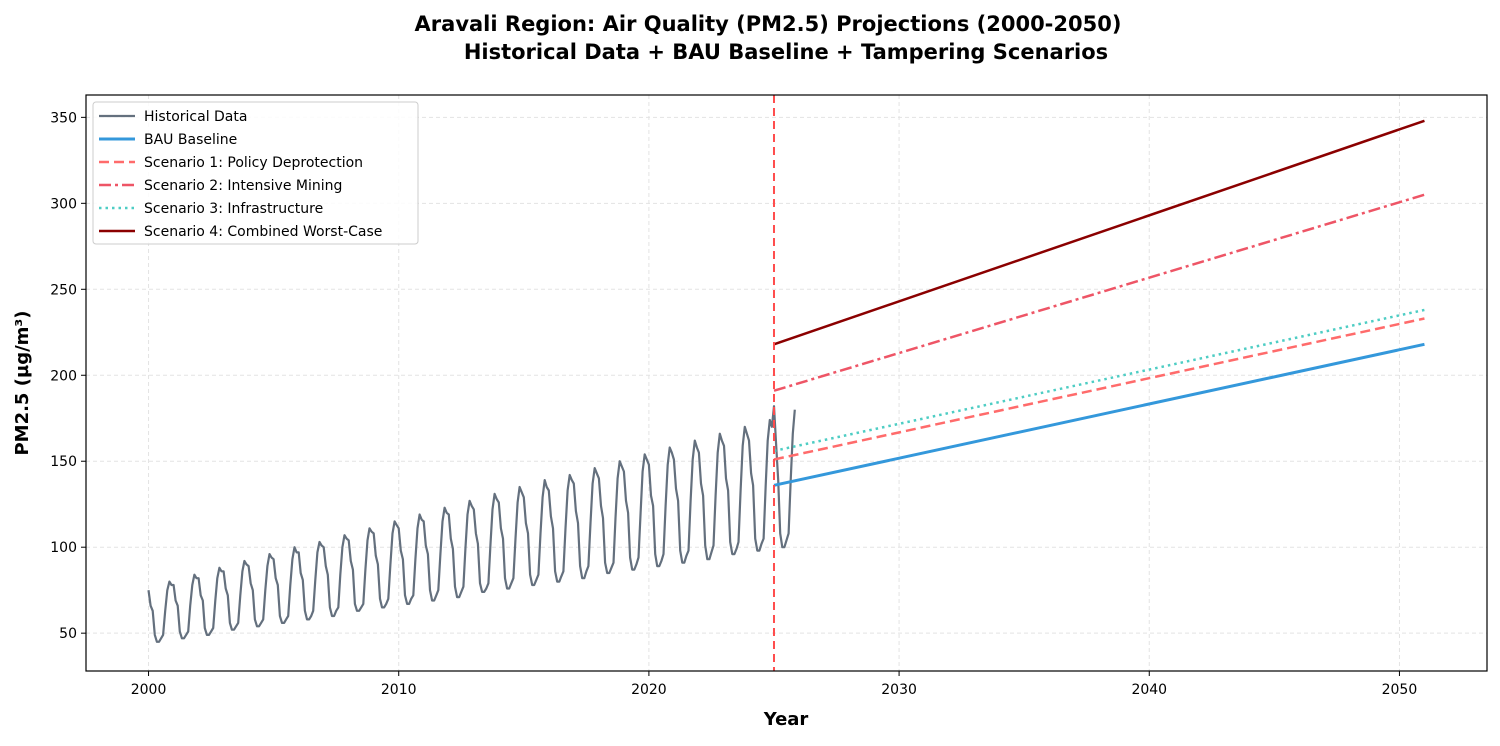 The image size is (1500, 746). Describe the element at coordinates (149, 690) in the screenshot. I see `x-tick-label: 2000` at that location.